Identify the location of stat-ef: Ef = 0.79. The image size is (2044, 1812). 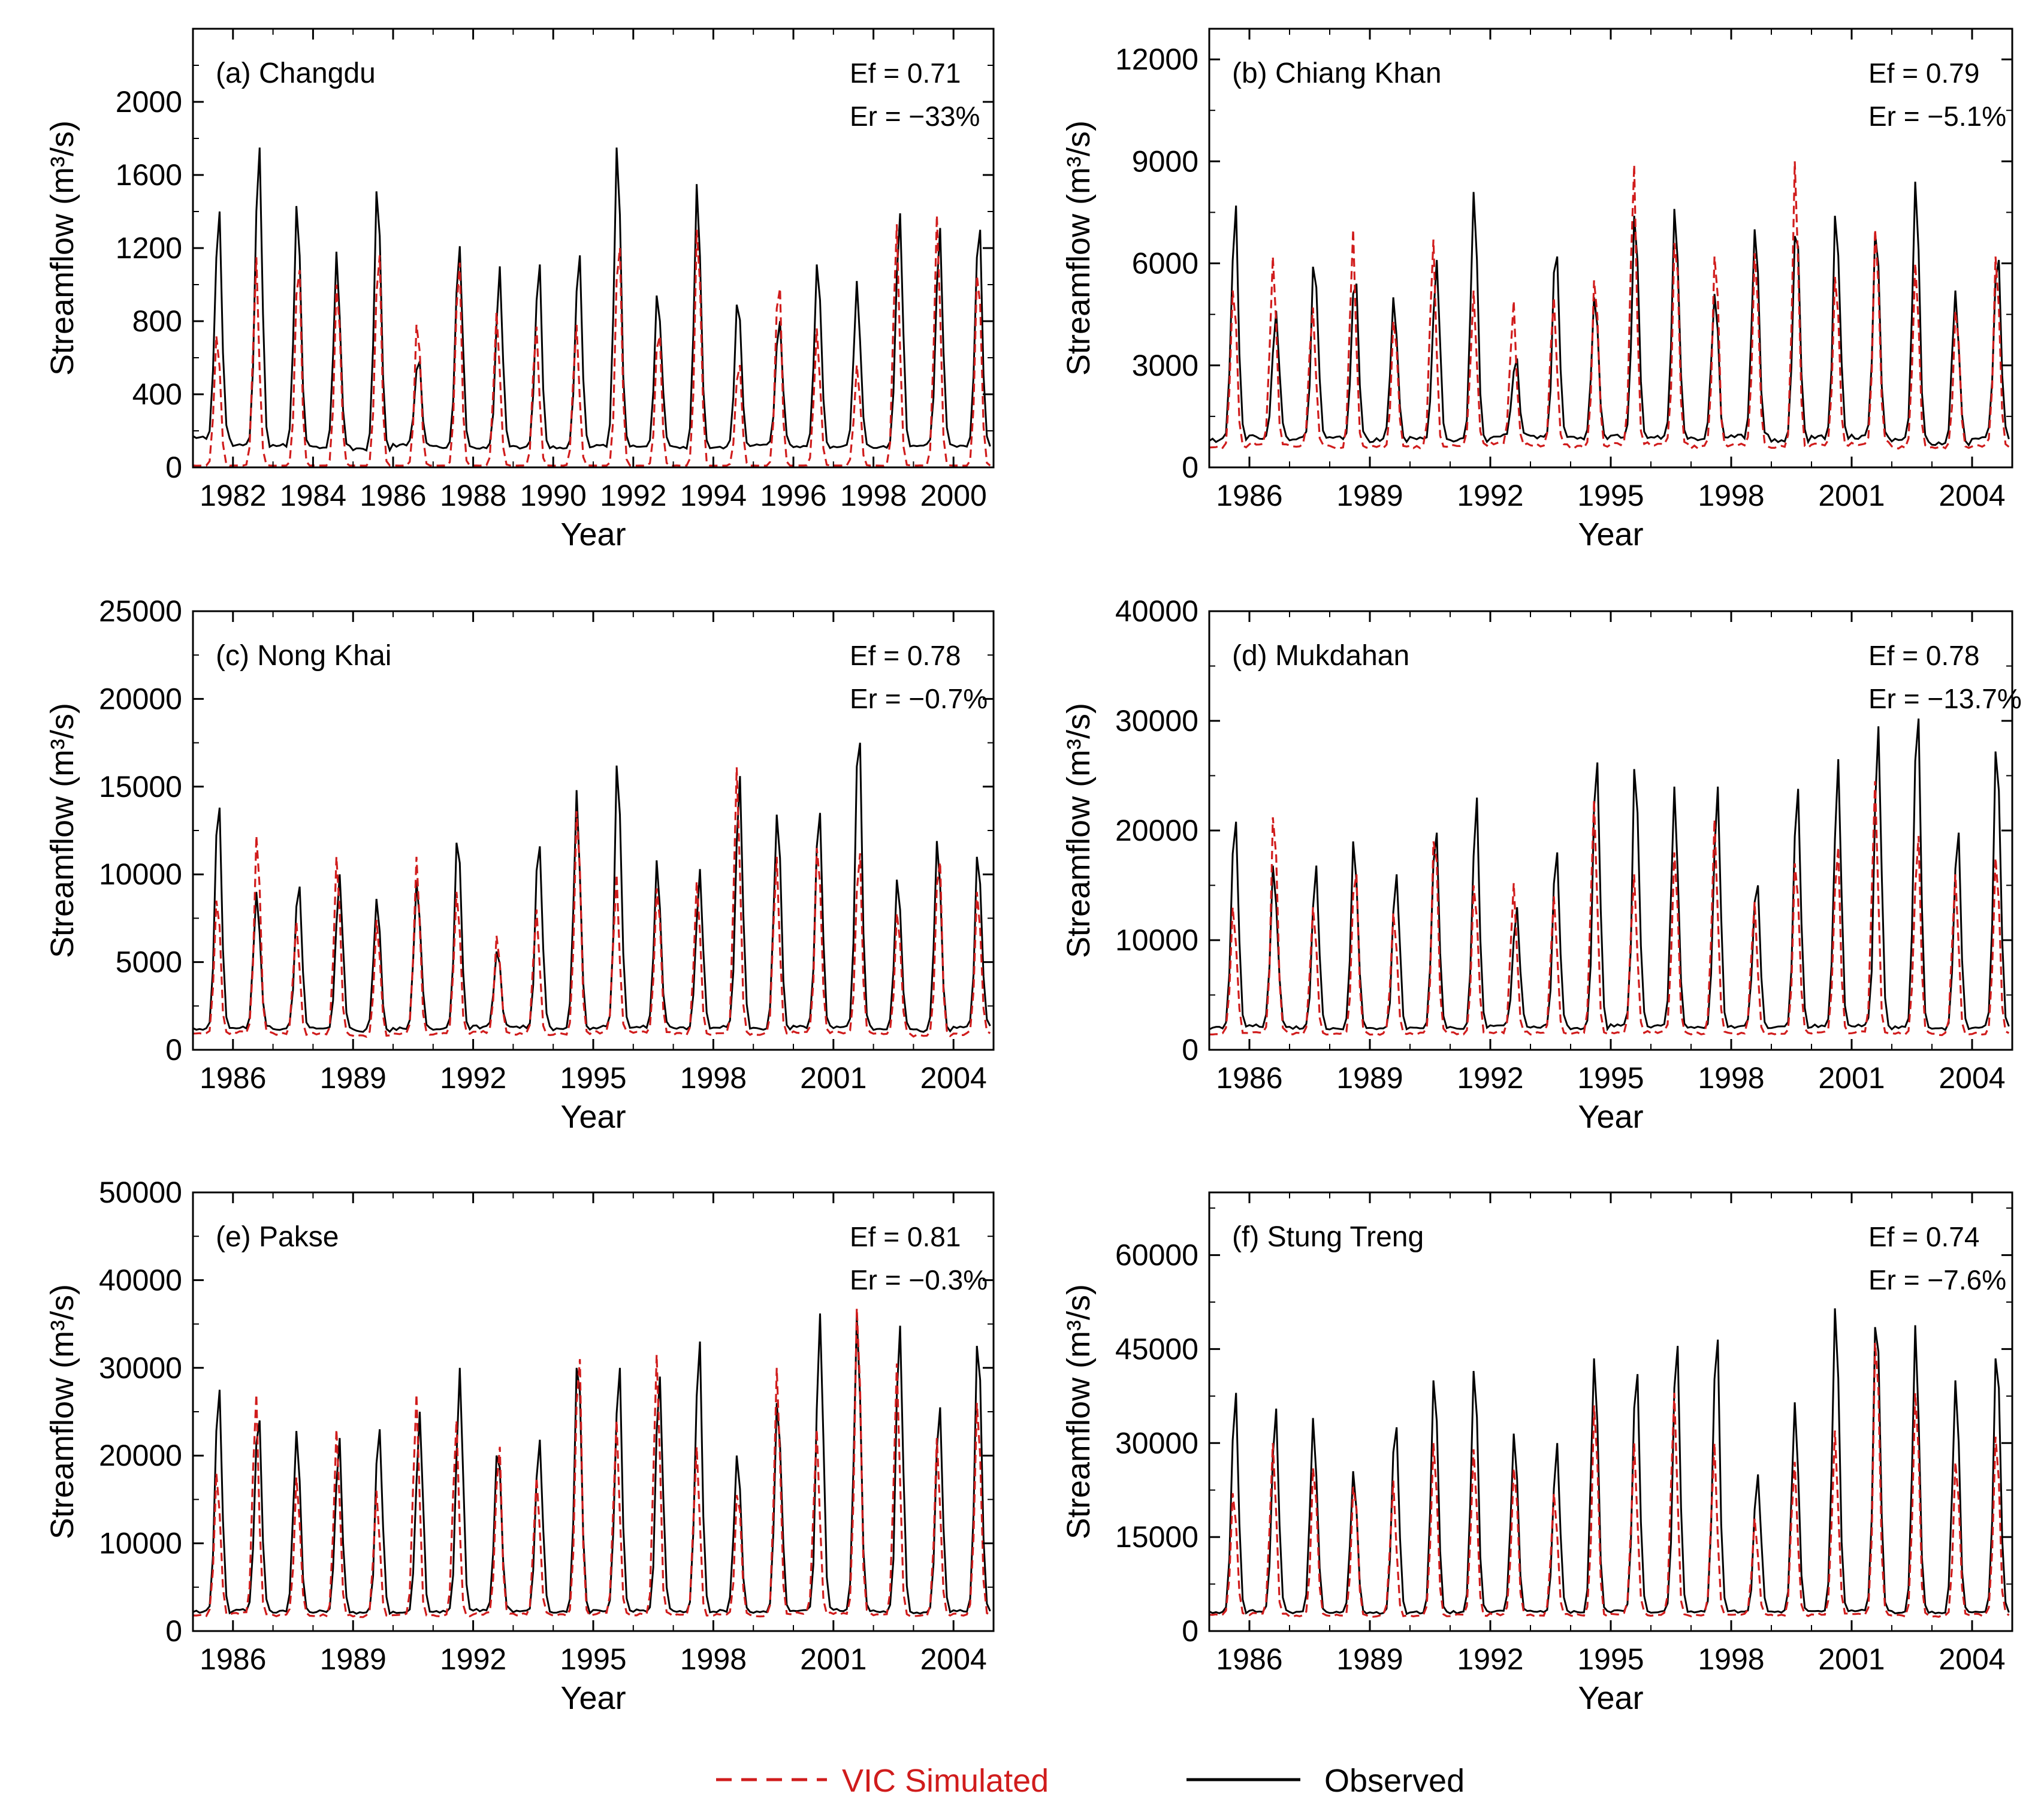
(1924, 73).